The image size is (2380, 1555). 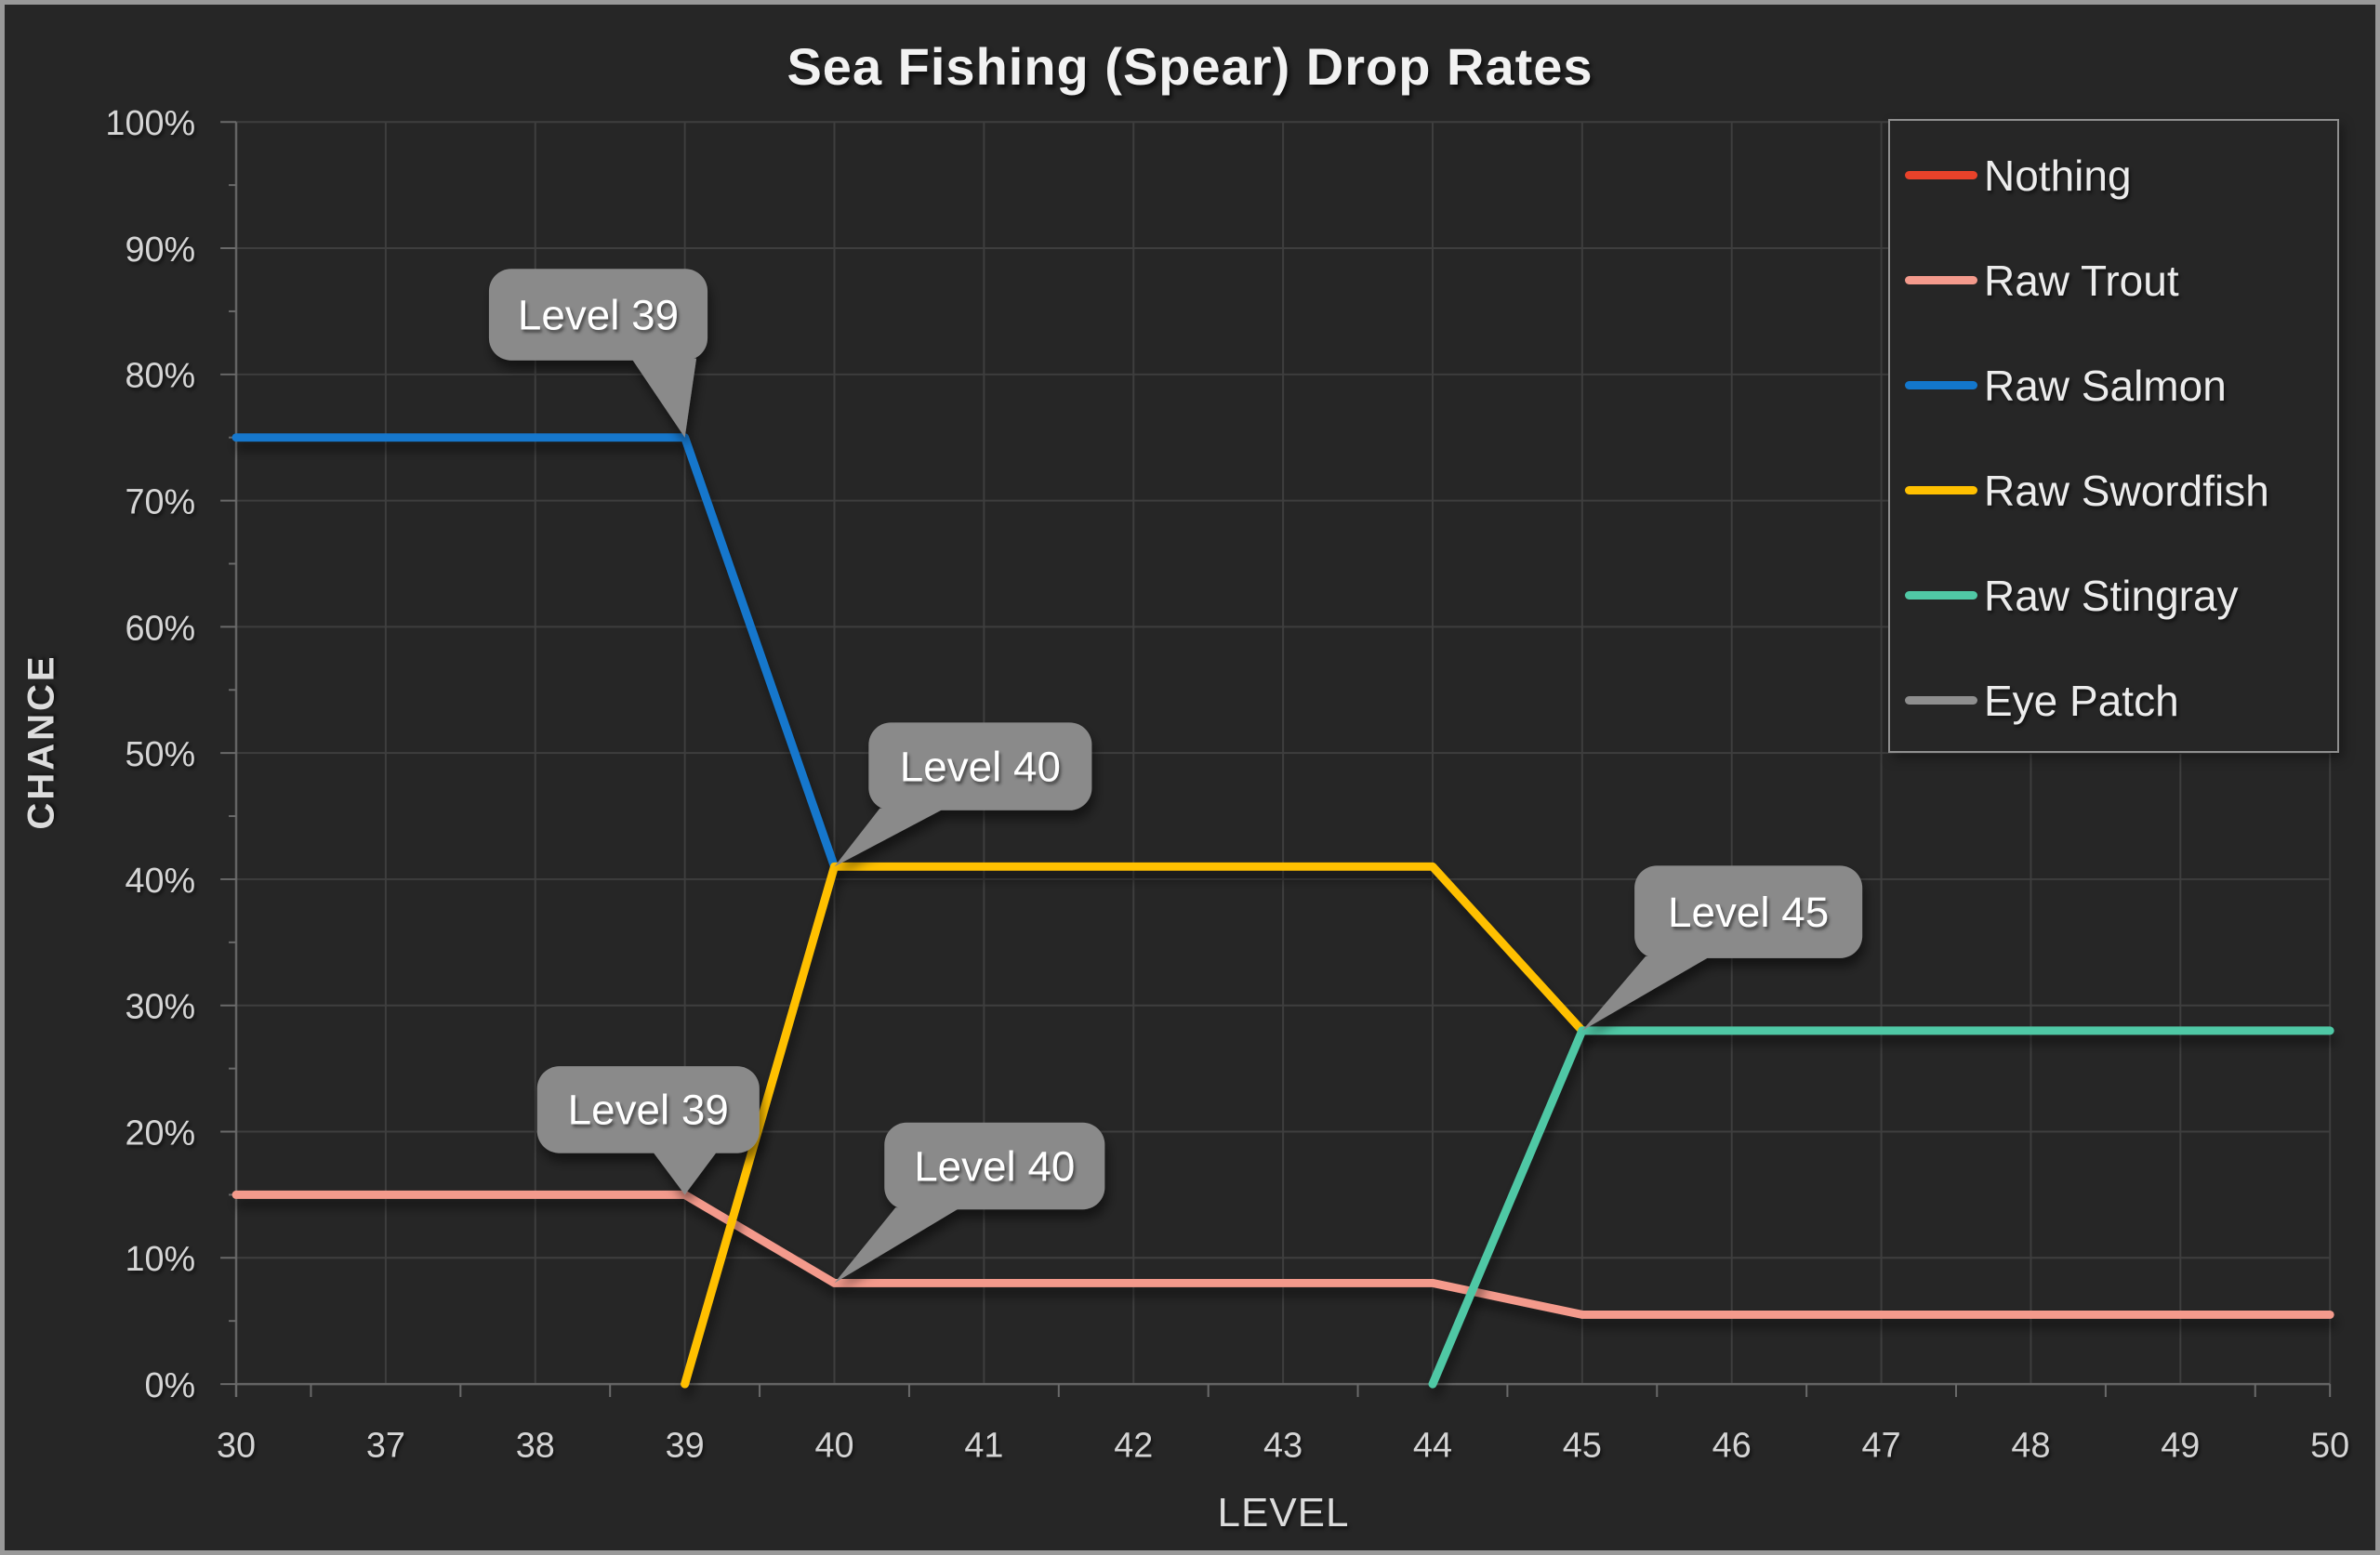 I want to click on y-tick-label: 10%, so click(x=160, y=1259).